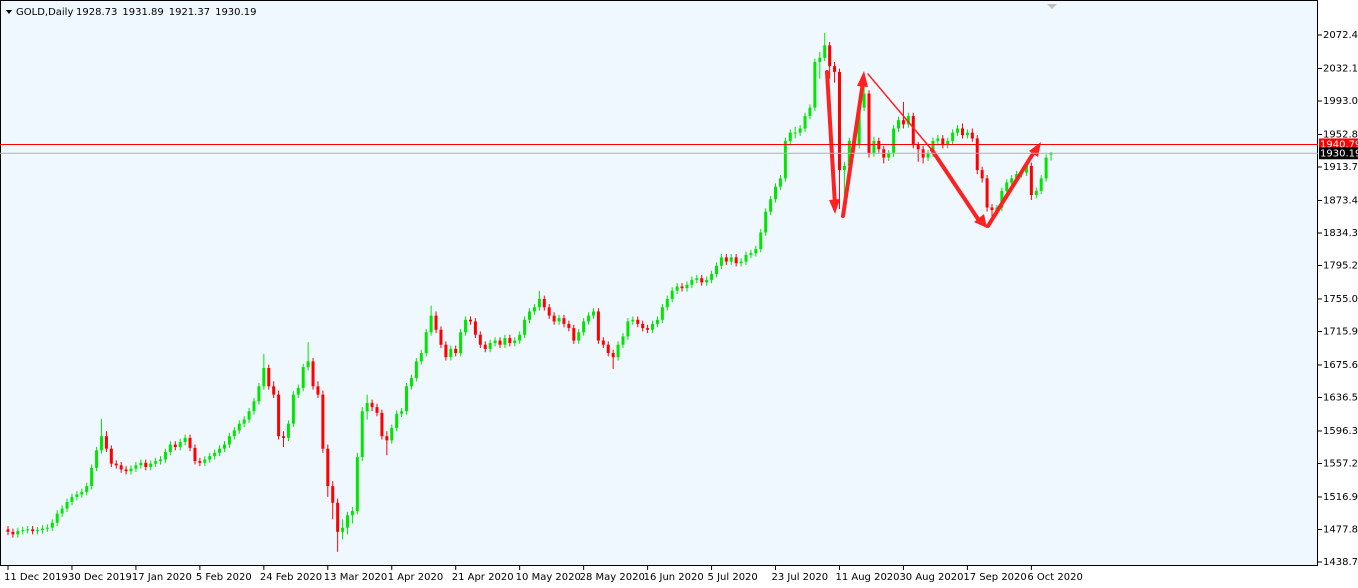 This screenshot has height=588, width=1358. What do you see at coordinates (1340, 397) in the screenshot?
I see `y-tick-label: 1636.55` at bounding box center [1340, 397].